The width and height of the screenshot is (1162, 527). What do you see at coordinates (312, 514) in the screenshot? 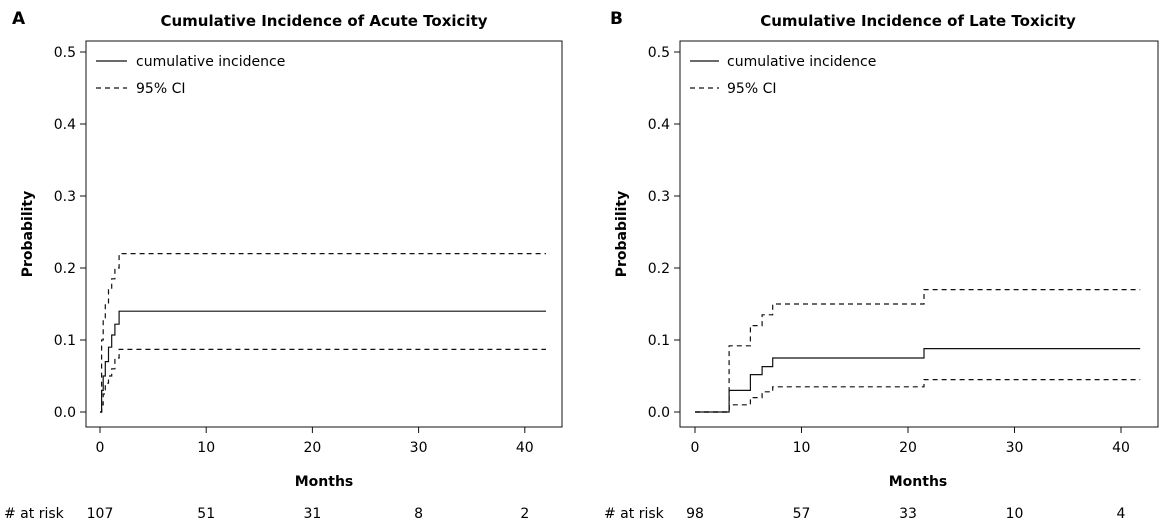
I see `at-risk-value: 31` at bounding box center [312, 514].